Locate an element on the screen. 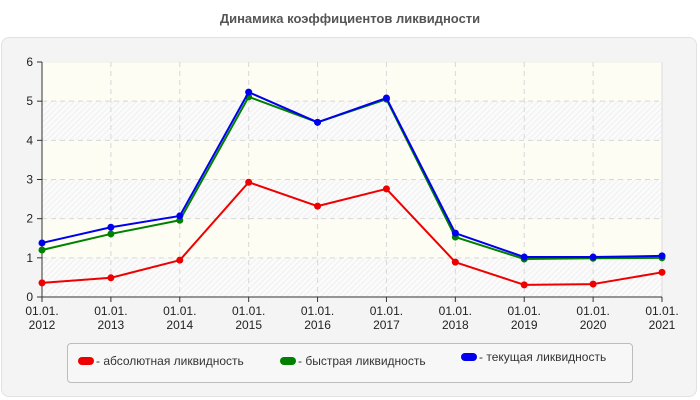 Image resolution: width=700 pixels, height=400 pixels. x-tick-label: 2013 is located at coordinates (111, 325).